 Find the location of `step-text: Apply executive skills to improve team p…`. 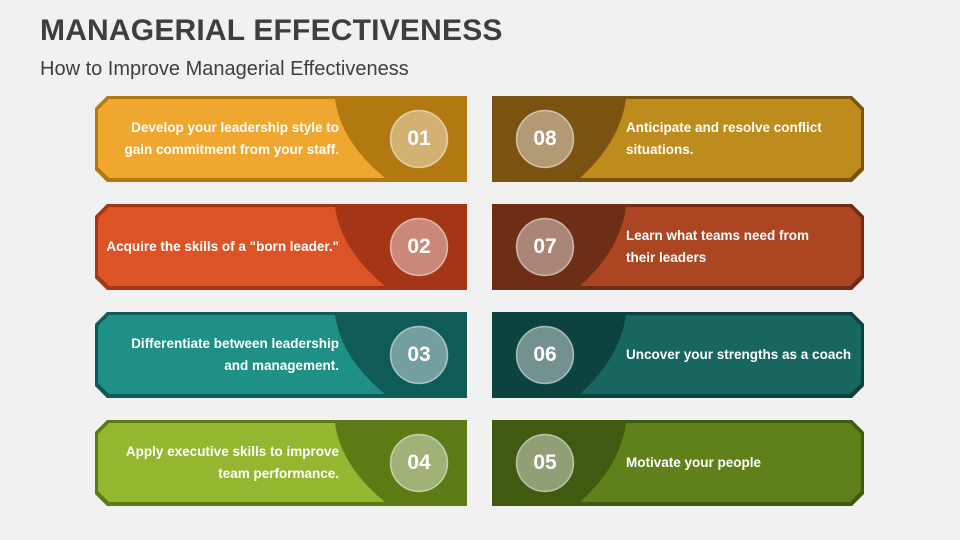

step-text: Apply executive skills to improve team p… is located at coordinates (232, 462).